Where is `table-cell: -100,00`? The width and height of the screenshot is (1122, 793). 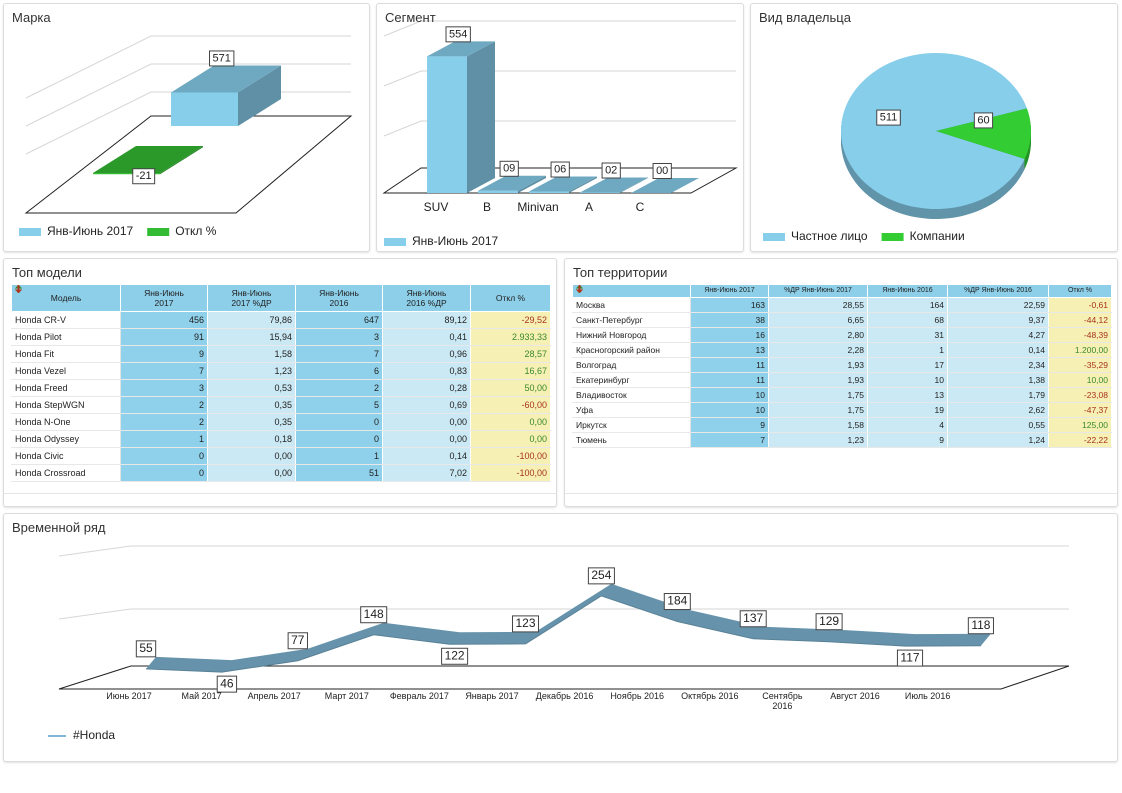
table-cell: -100,00 is located at coordinates (282, 383).